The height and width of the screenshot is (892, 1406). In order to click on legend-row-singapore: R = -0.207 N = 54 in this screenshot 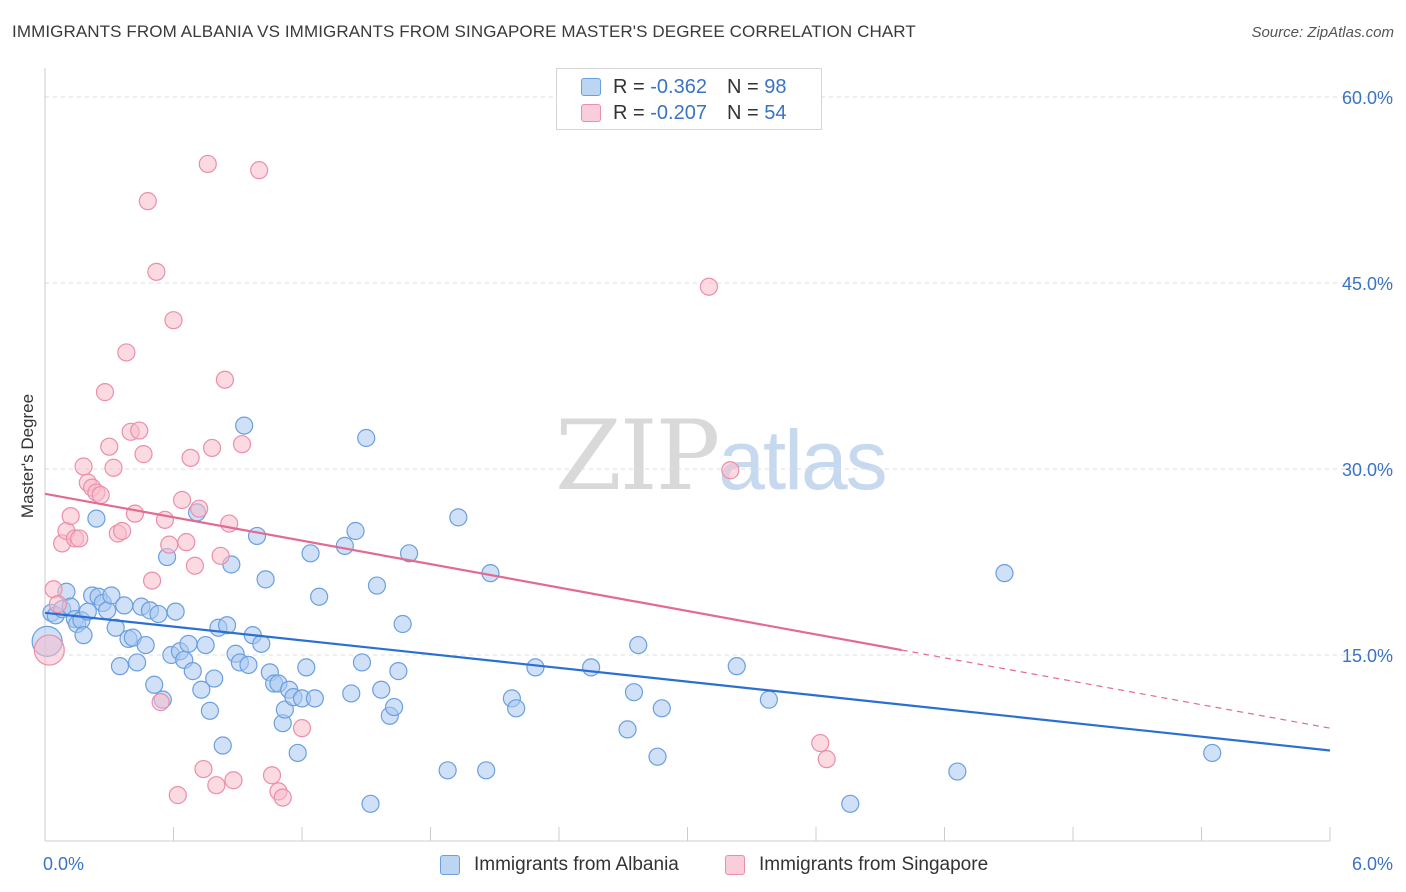, I will do `click(683, 113)`.